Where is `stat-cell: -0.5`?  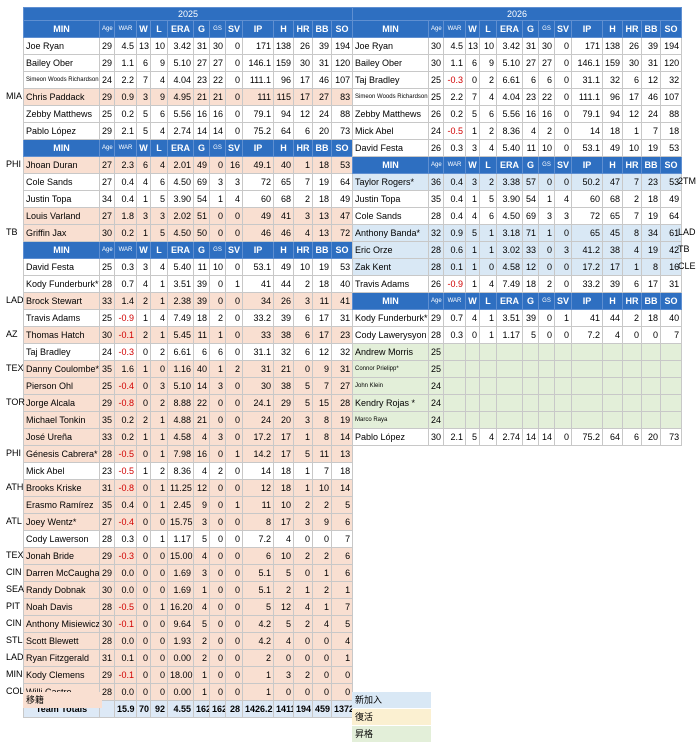
stat-cell: -0.5 is located at coordinates (454, 131).